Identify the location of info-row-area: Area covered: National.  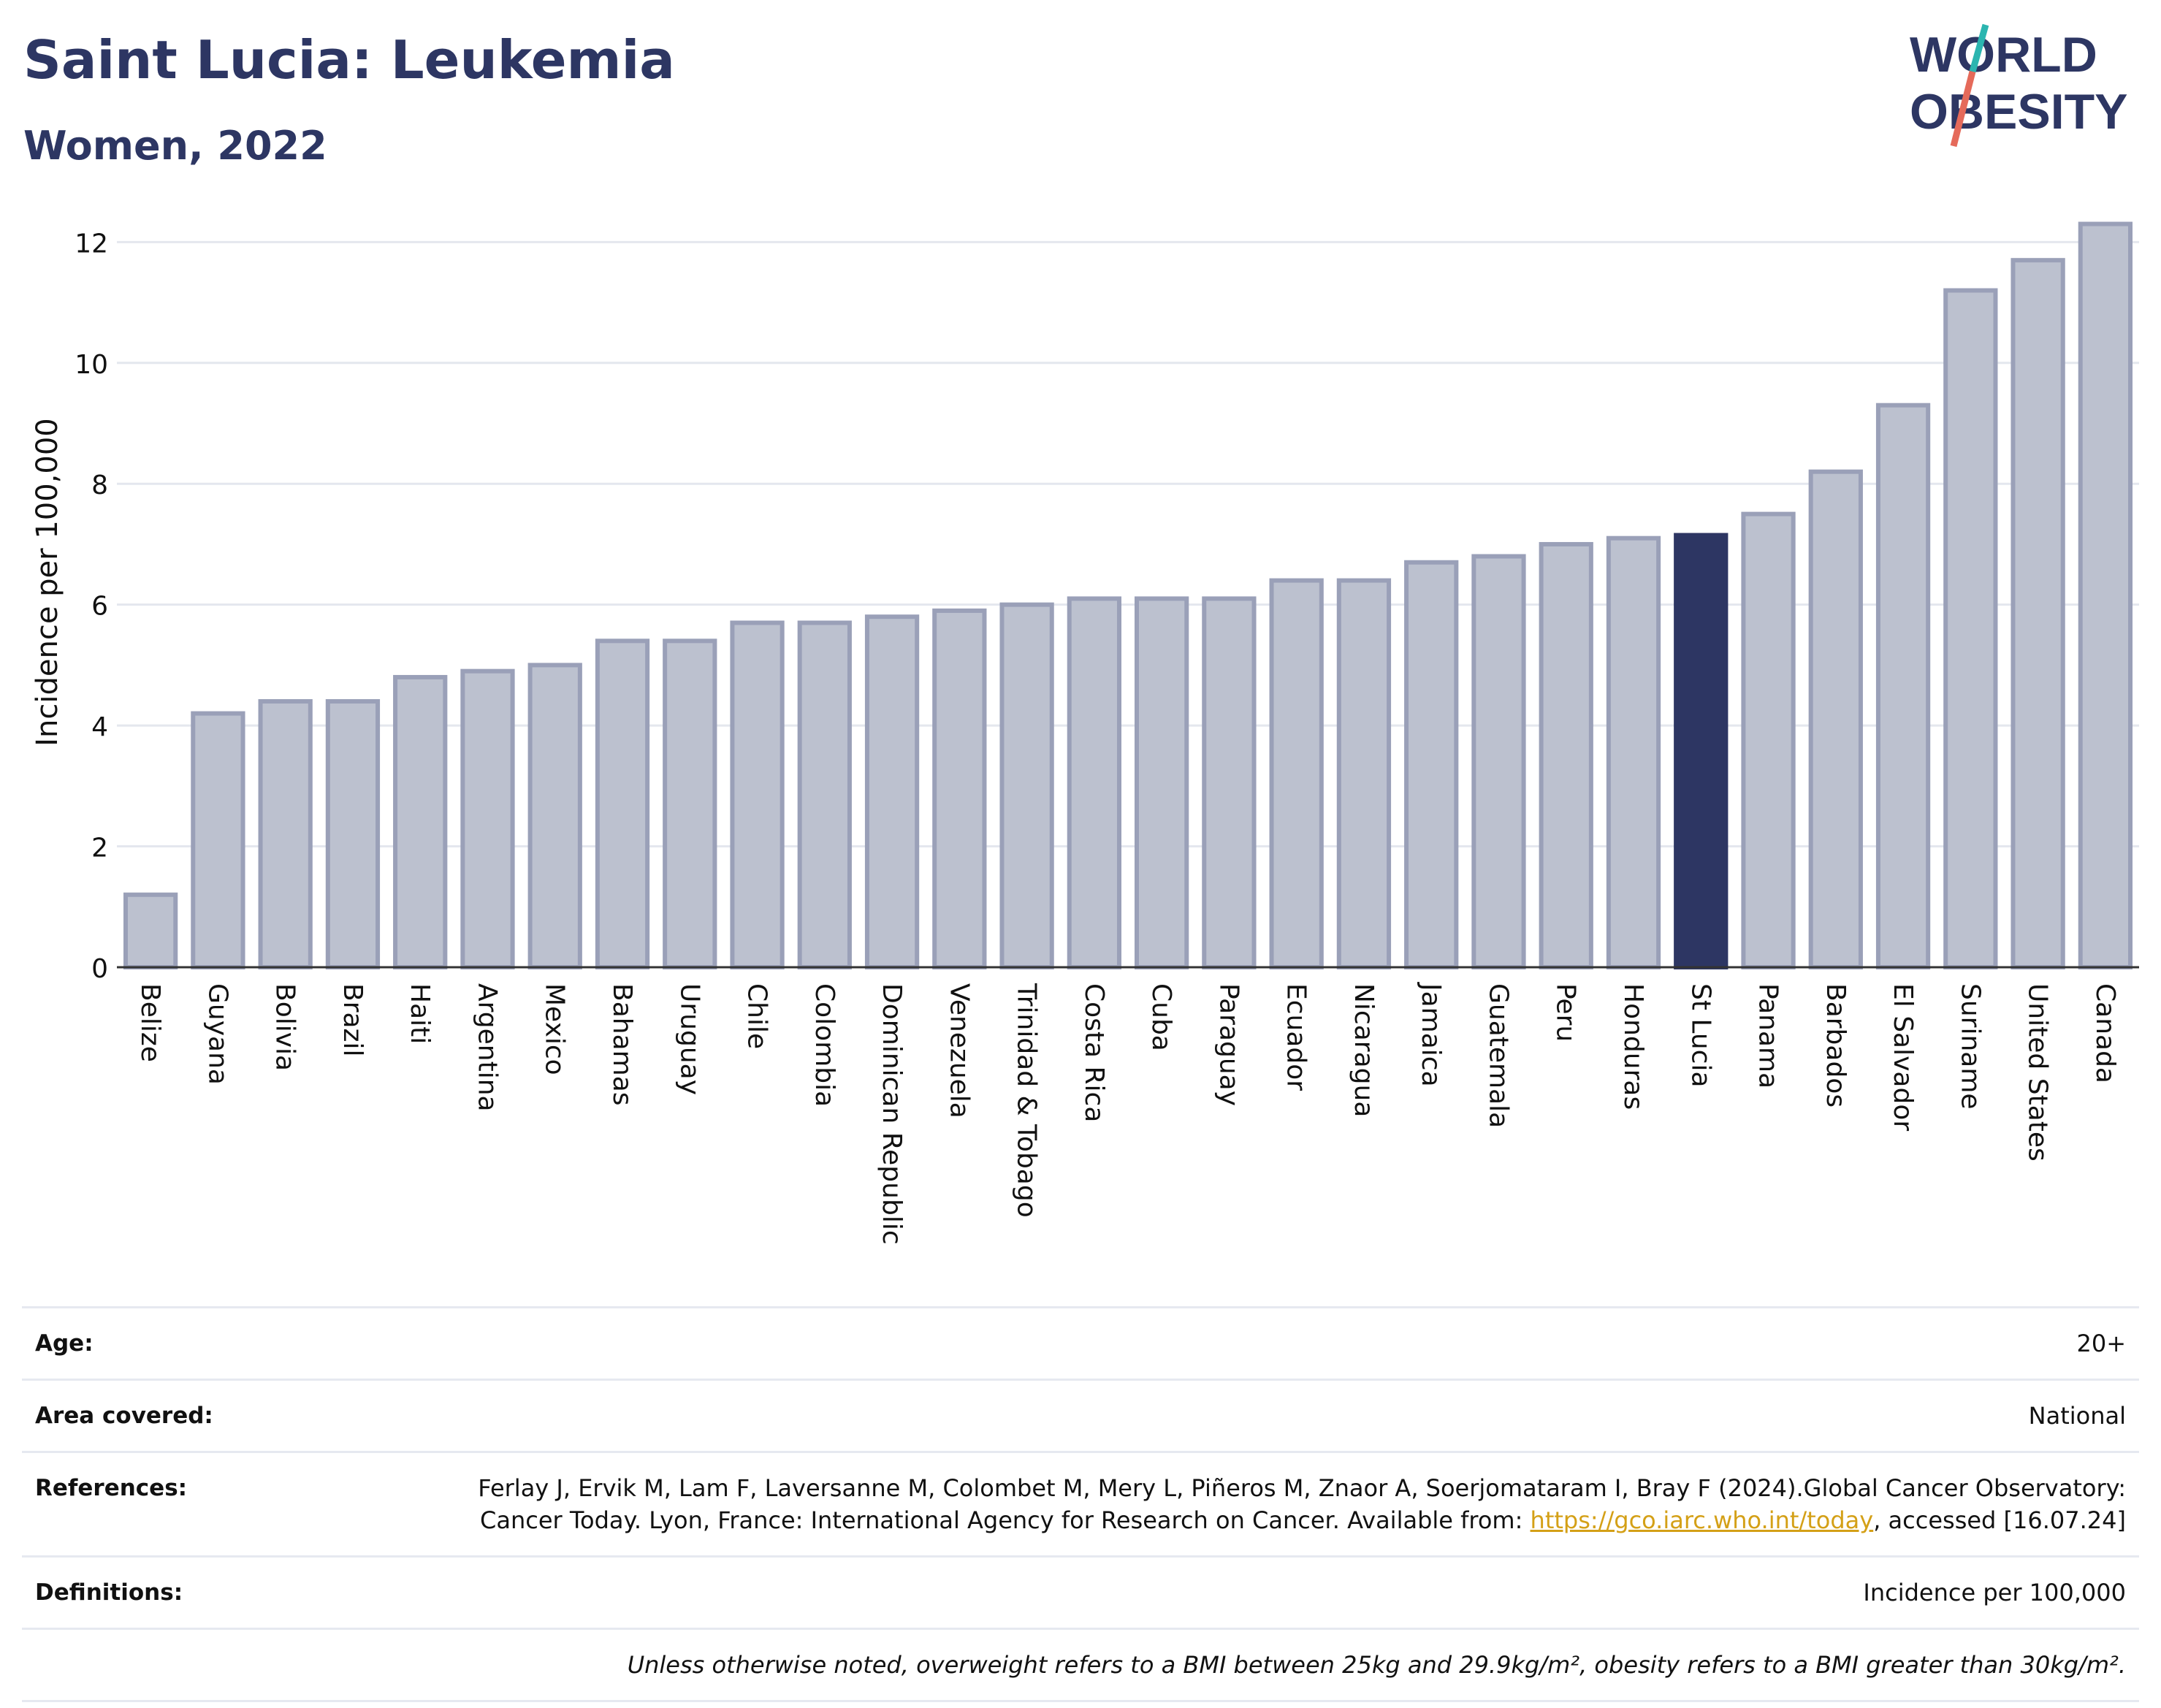
(1080, 1415).